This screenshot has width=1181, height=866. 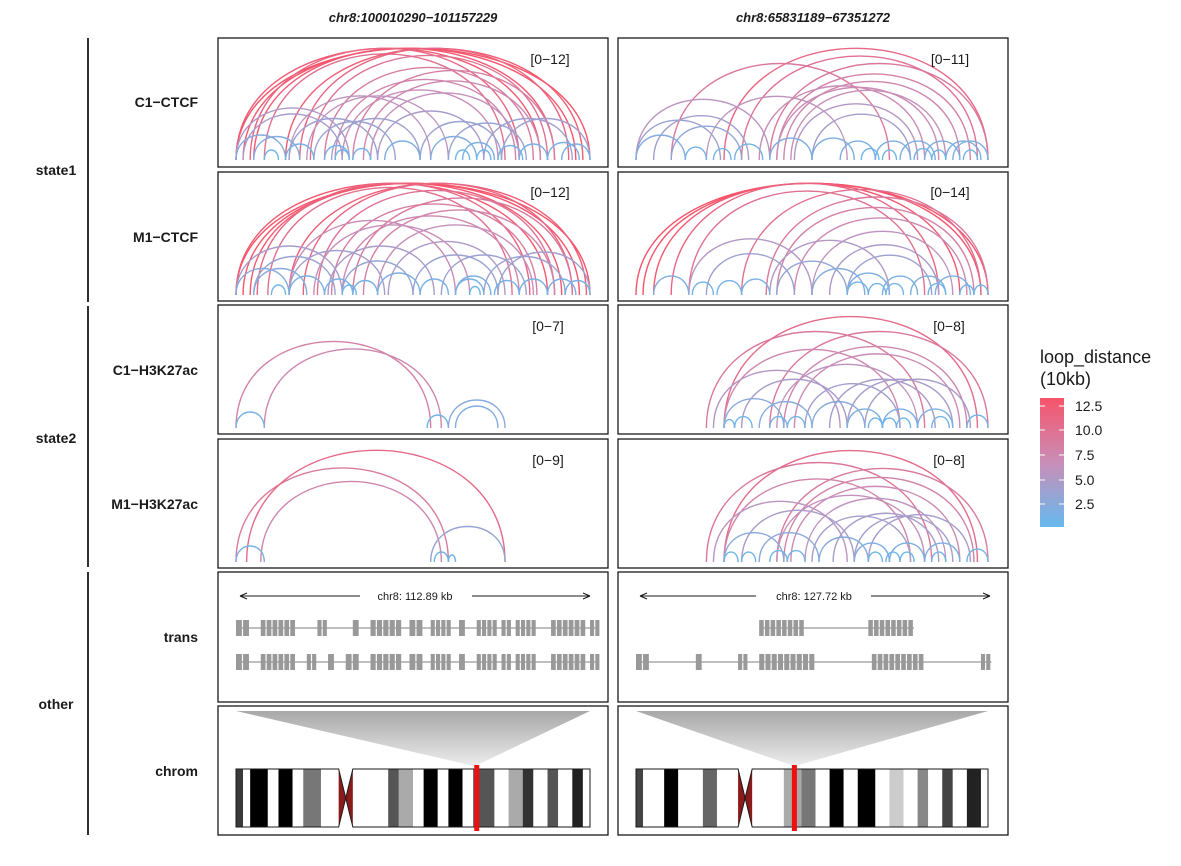 What do you see at coordinates (949, 460) in the screenshot?
I see `range-label-m1-h3k27ac-col2: [0−8]` at bounding box center [949, 460].